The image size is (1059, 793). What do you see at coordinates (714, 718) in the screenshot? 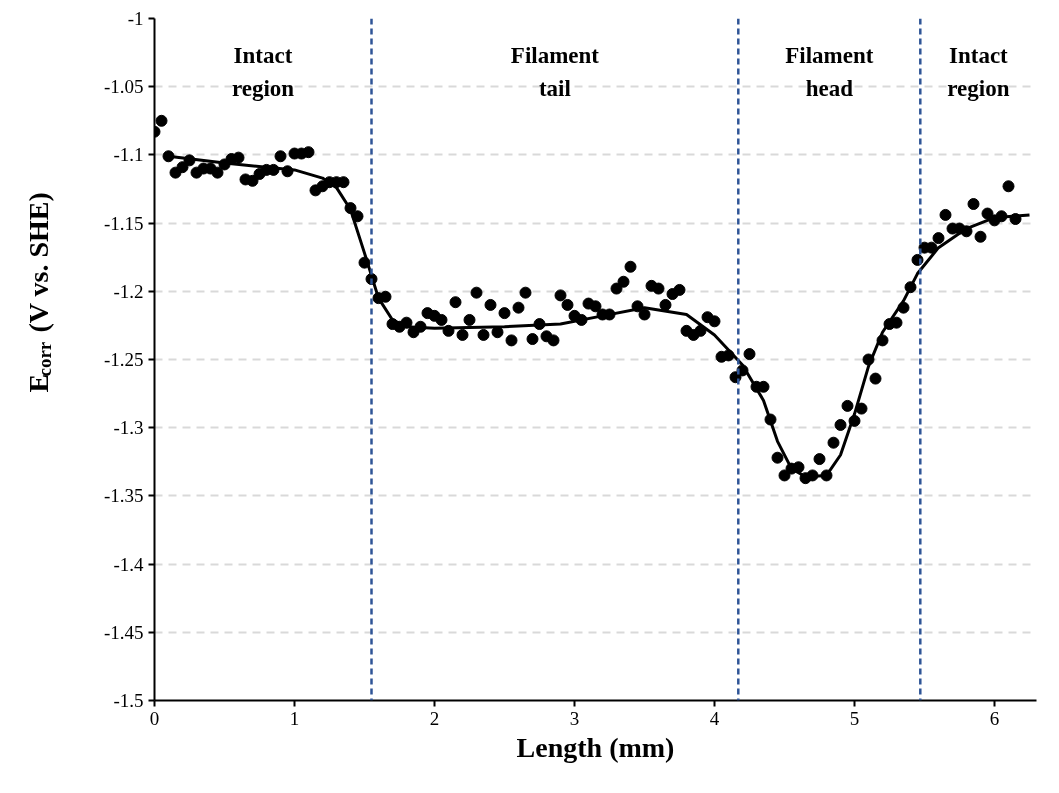
I see `x-tick-label: 4` at bounding box center [714, 718].